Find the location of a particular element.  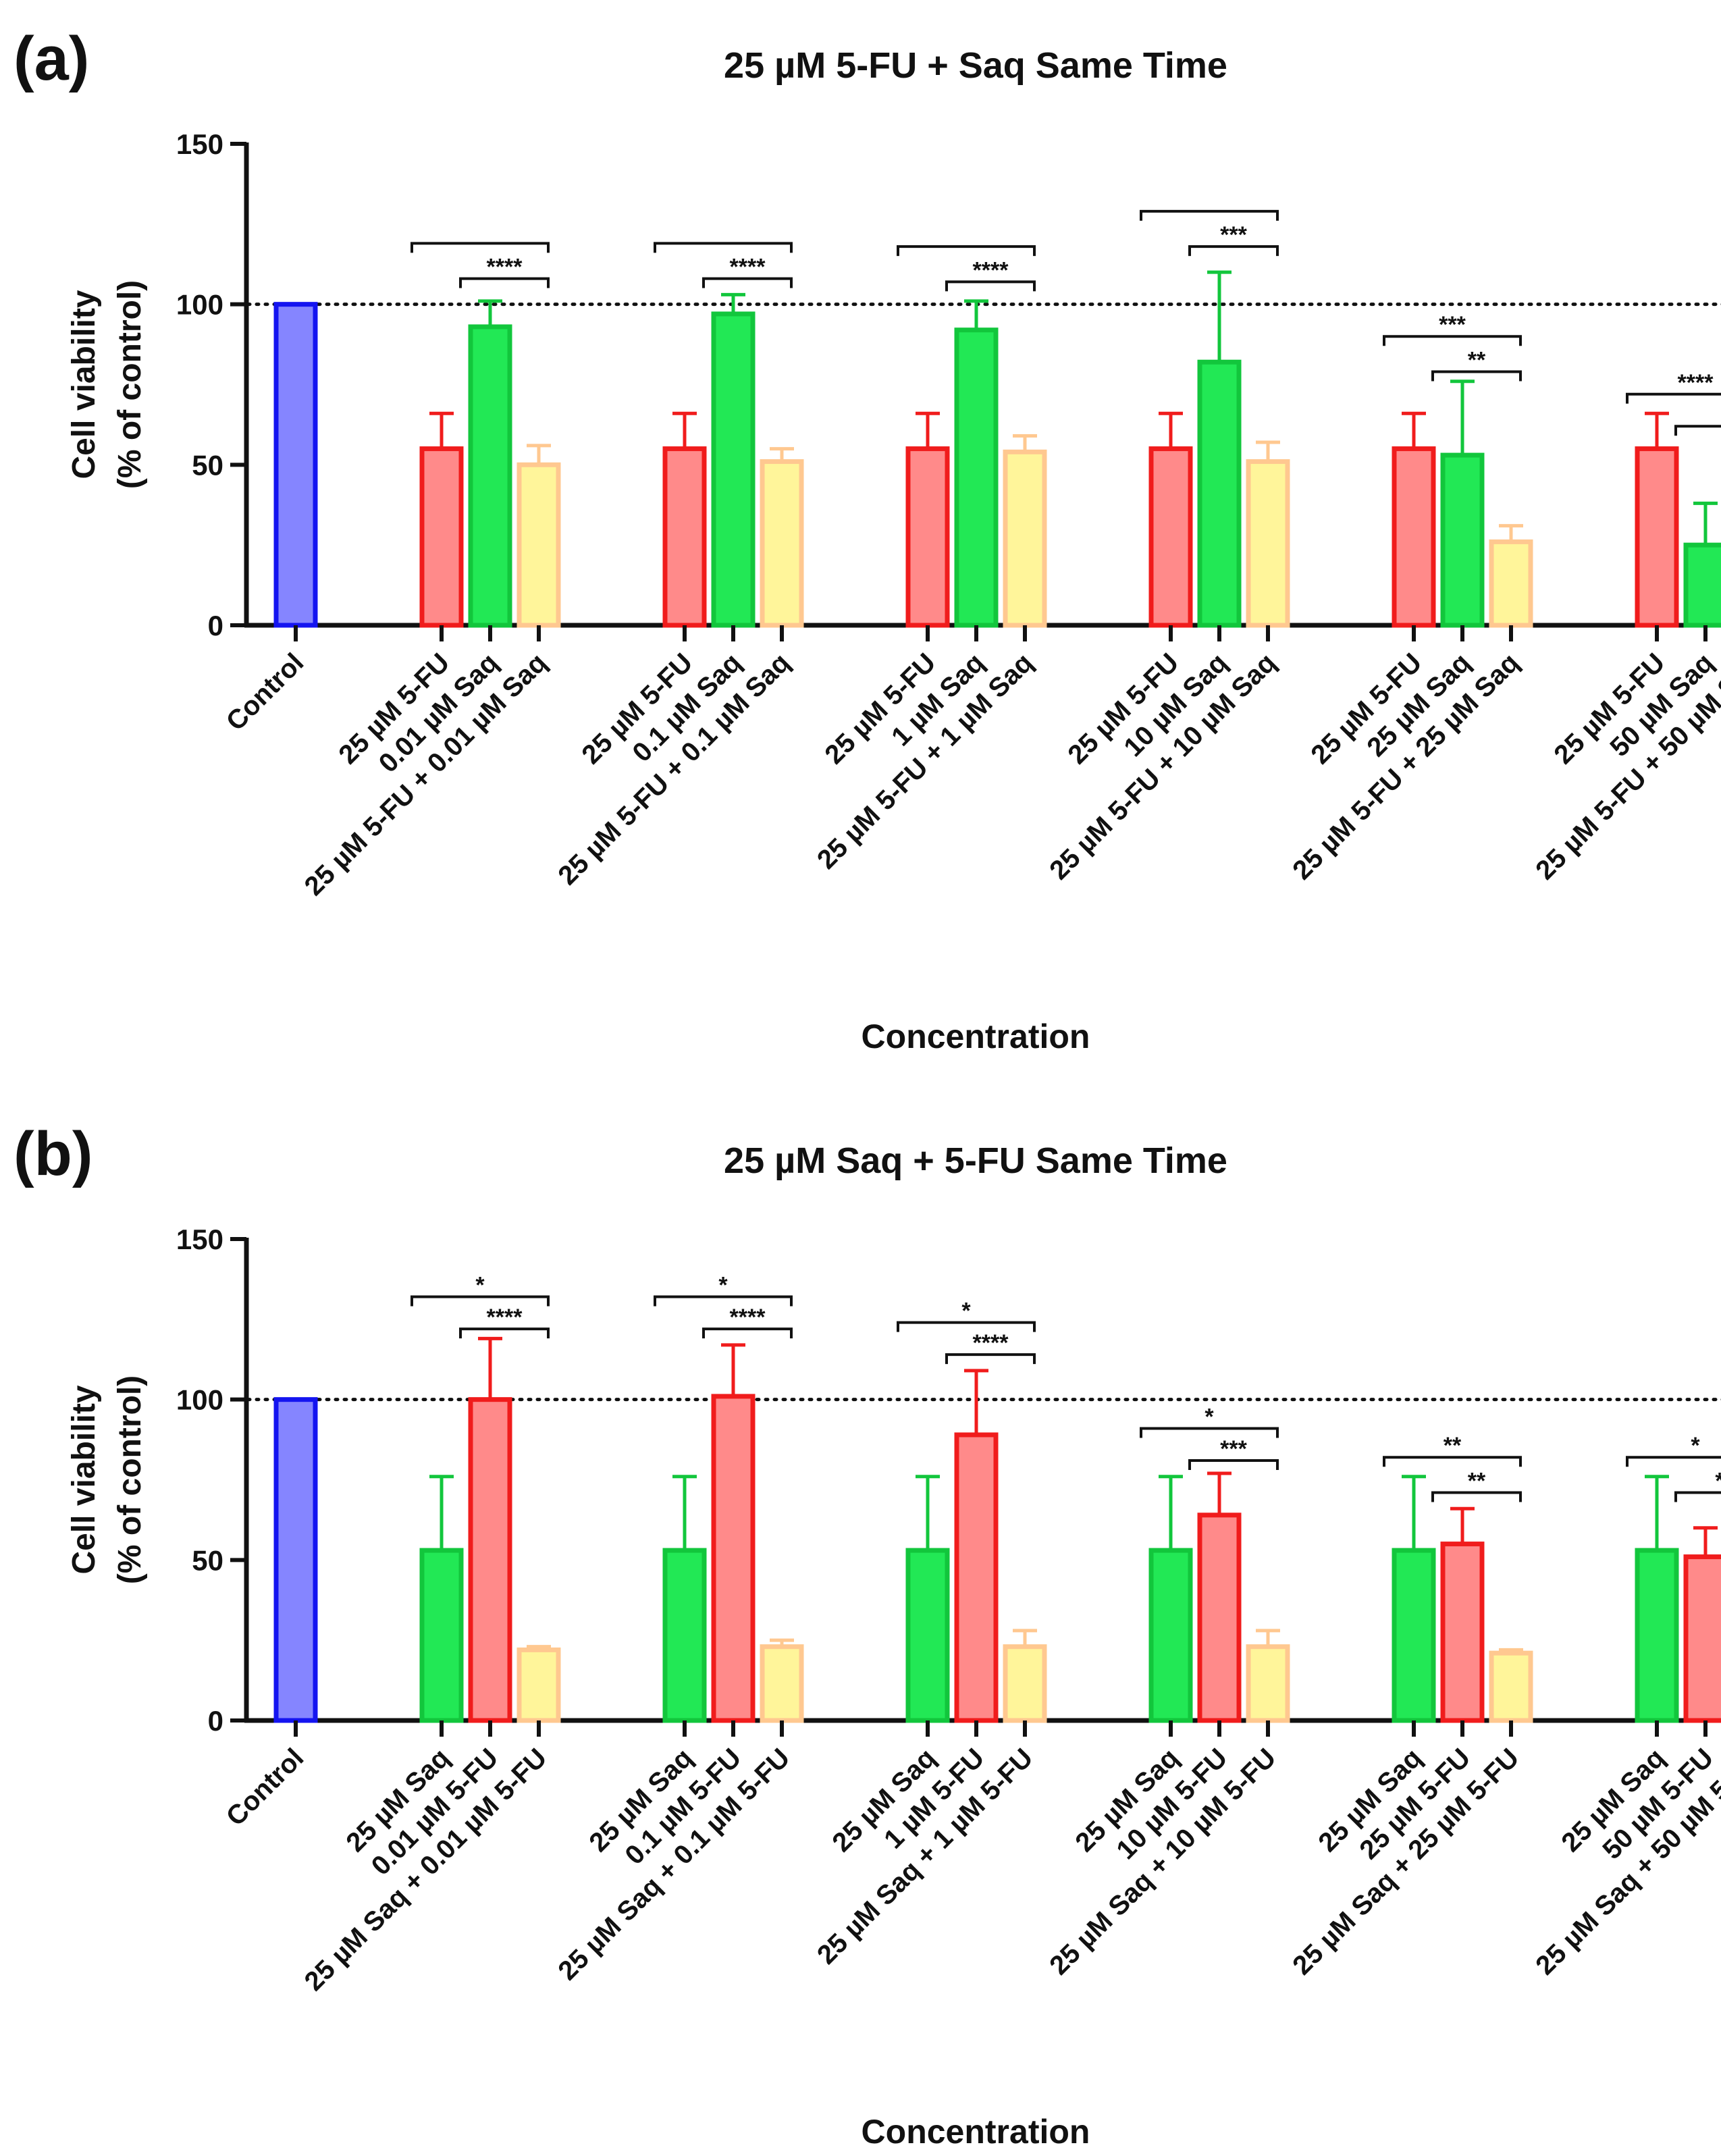

chart-title: 25 µM Saq + 5-FU Same Time is located at coordinates (975, 1160).